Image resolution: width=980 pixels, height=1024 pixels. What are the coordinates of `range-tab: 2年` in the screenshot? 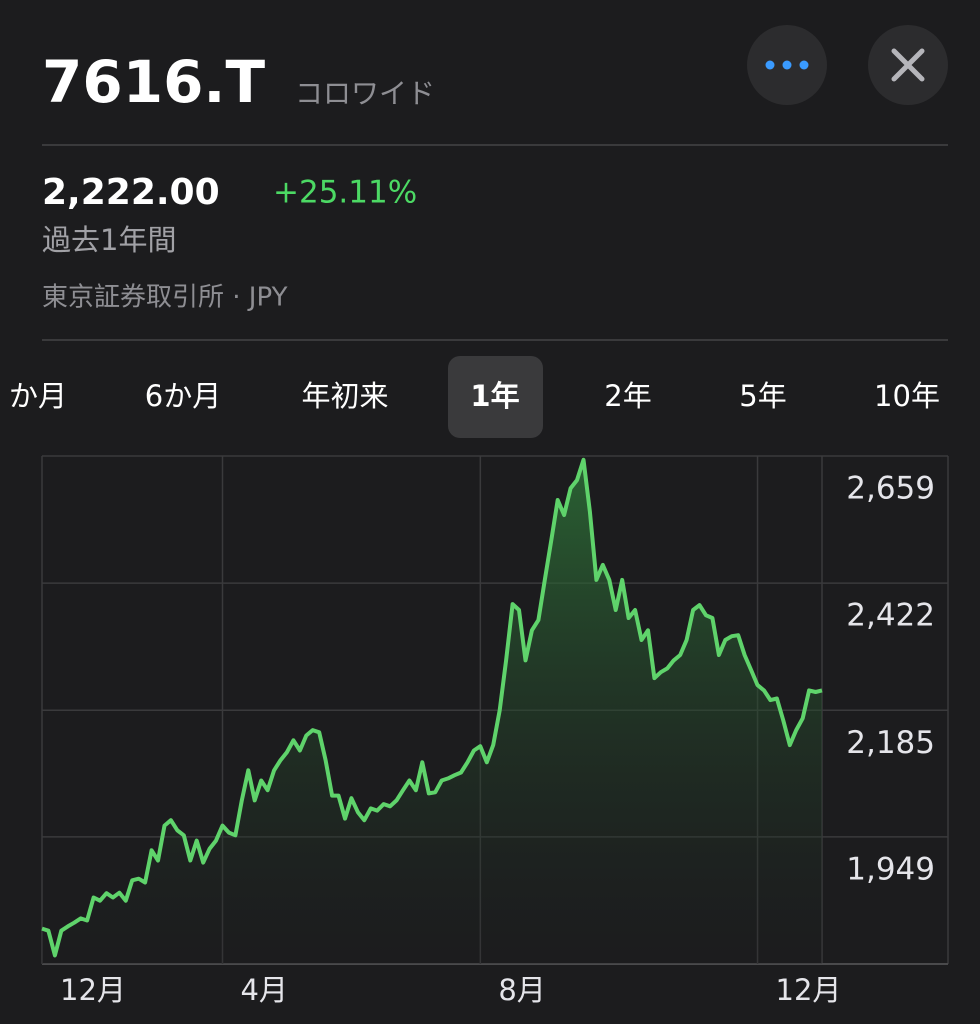 It's located at (627, 396).